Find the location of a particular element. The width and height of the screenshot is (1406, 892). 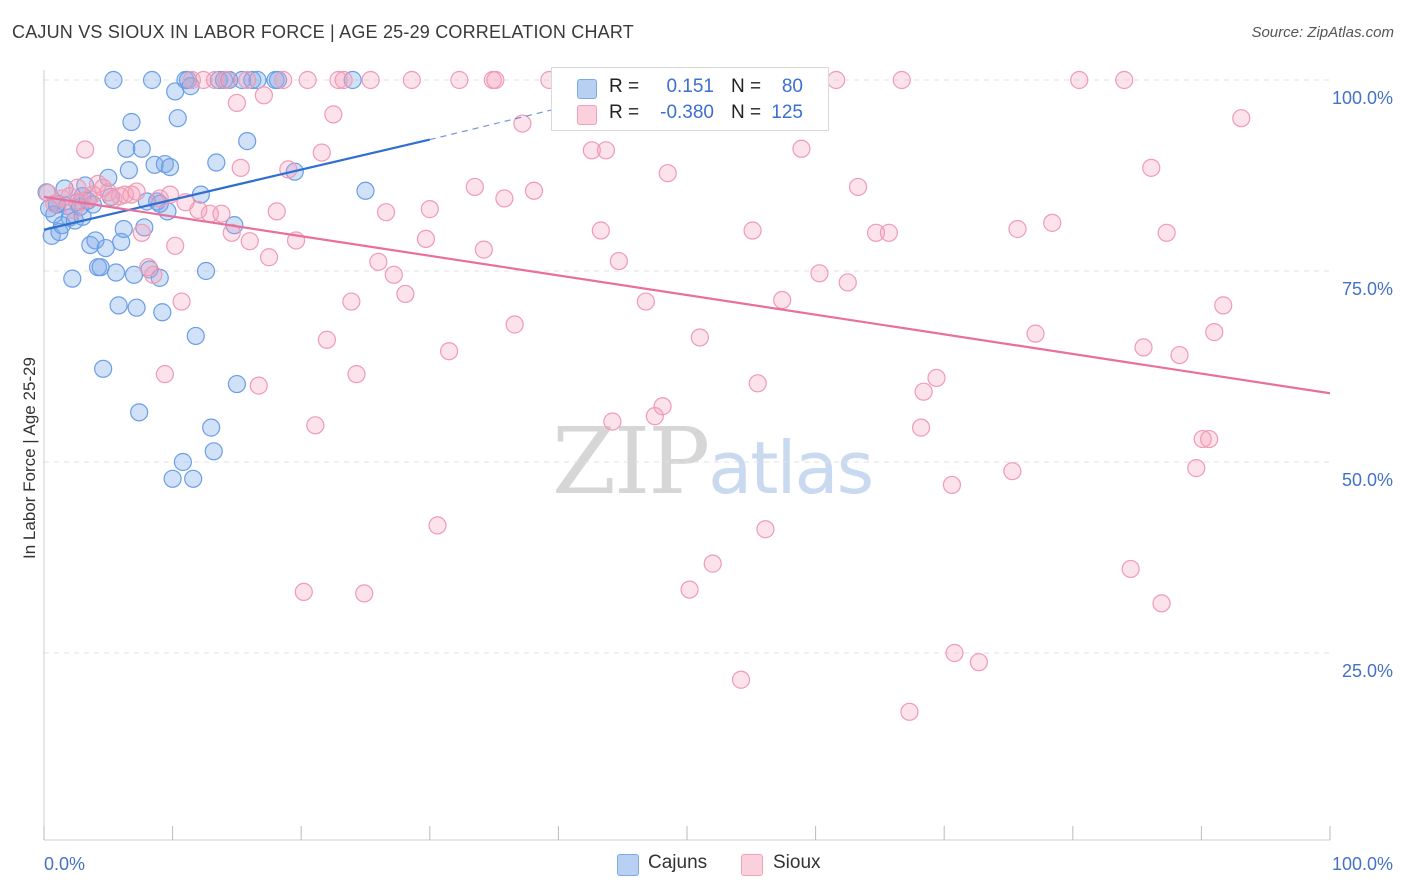

y-tick-label: 25.0% is located at coordinates (1367, 671).